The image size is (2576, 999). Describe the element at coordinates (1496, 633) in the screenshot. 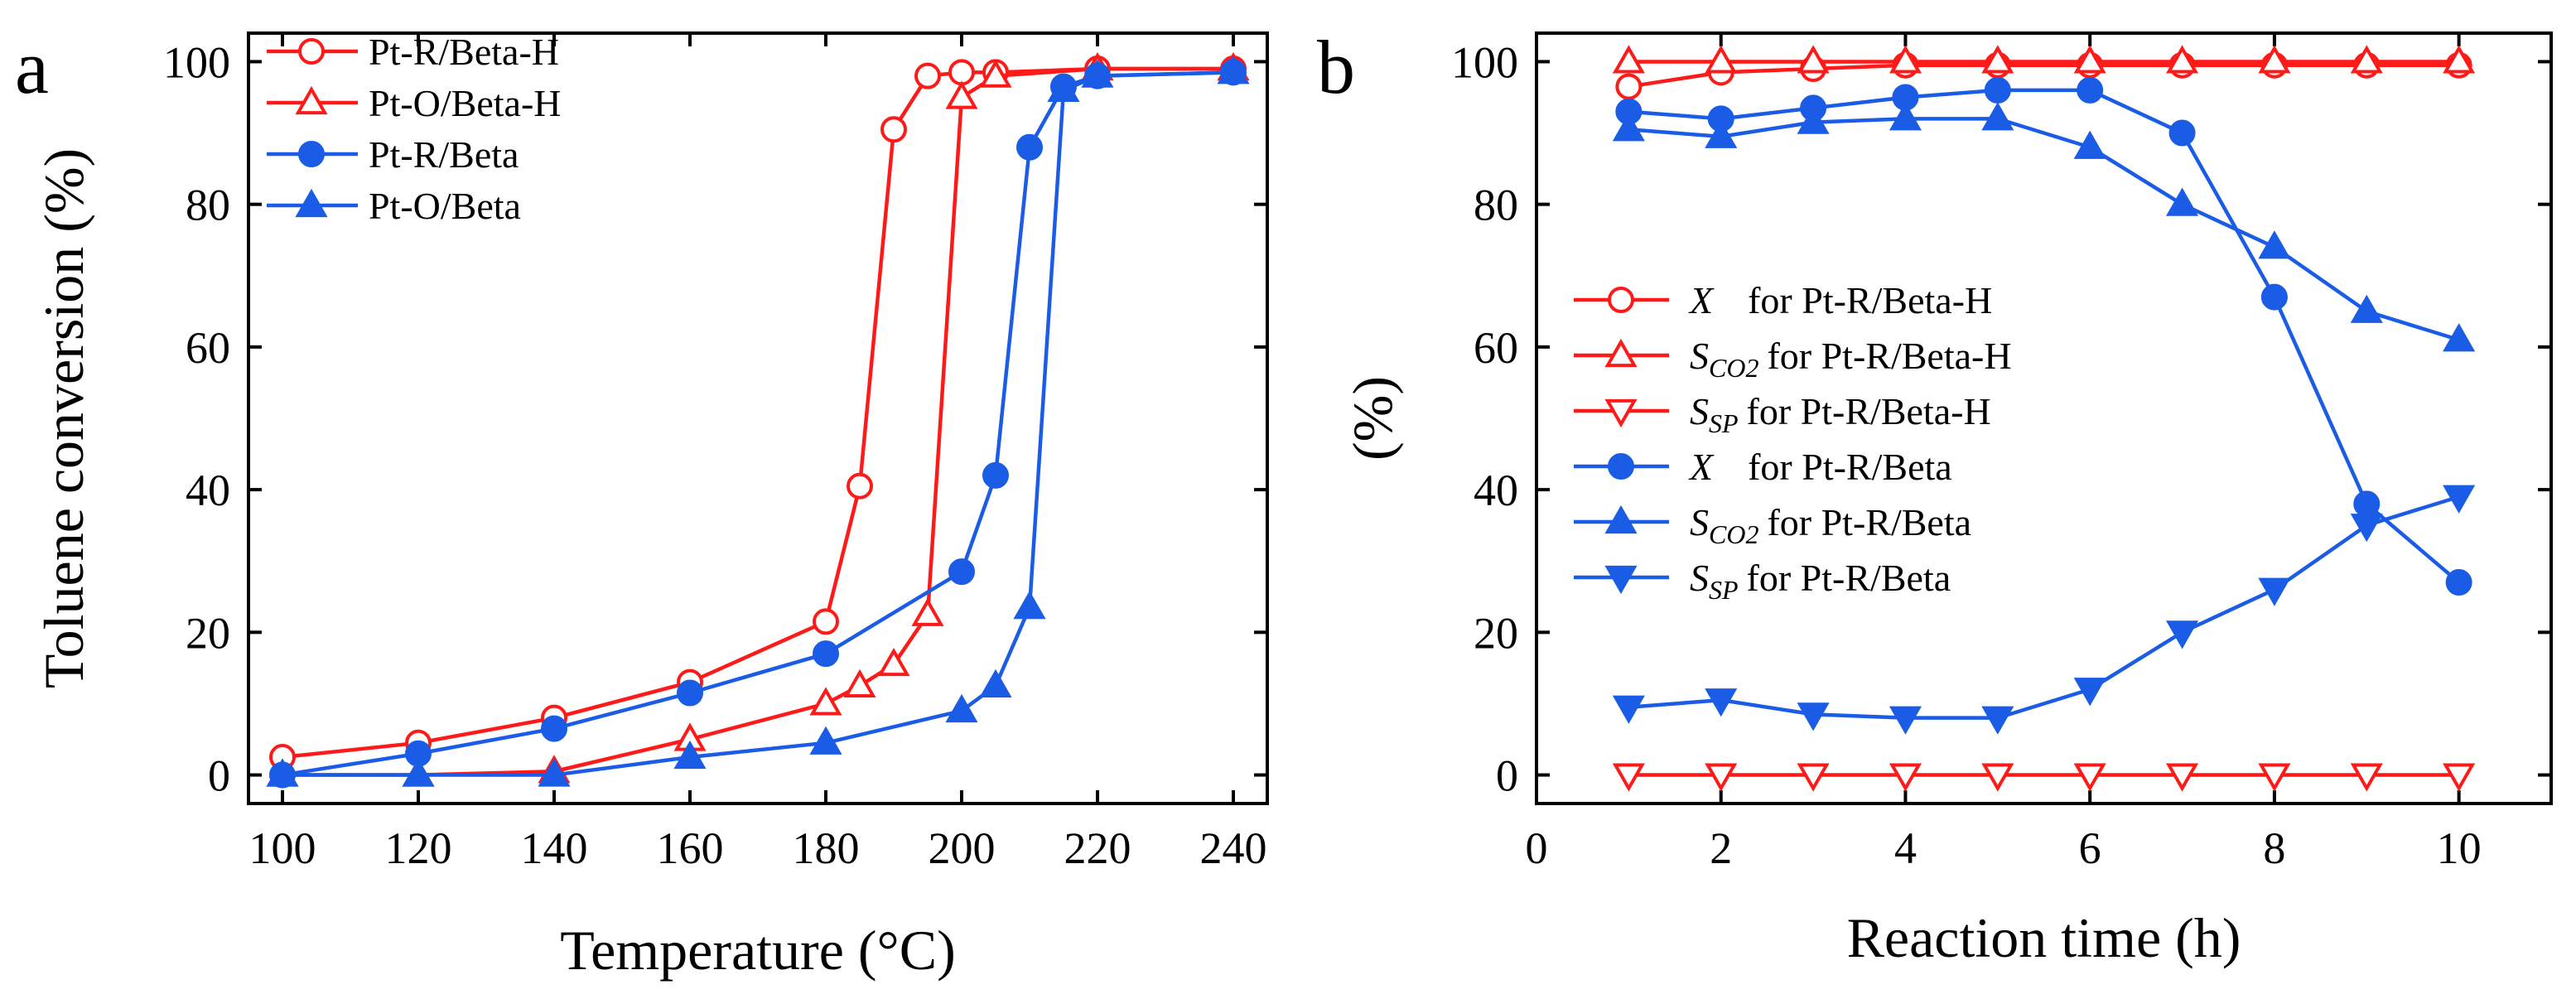

I see `panel-b-y-tick-label: 20` at that location.